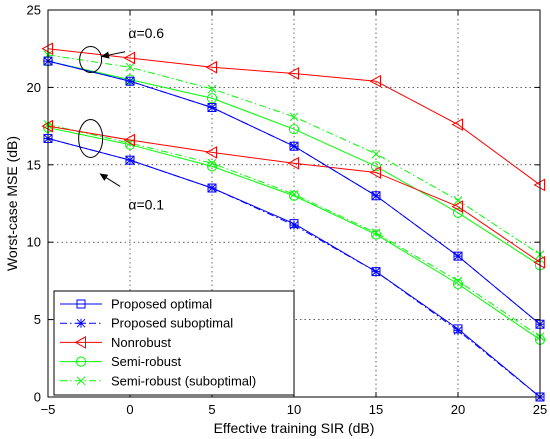 The image size is (550, 439). I want to click on legend-entry: Semi-robust (suboptimal), so click(158, 380).